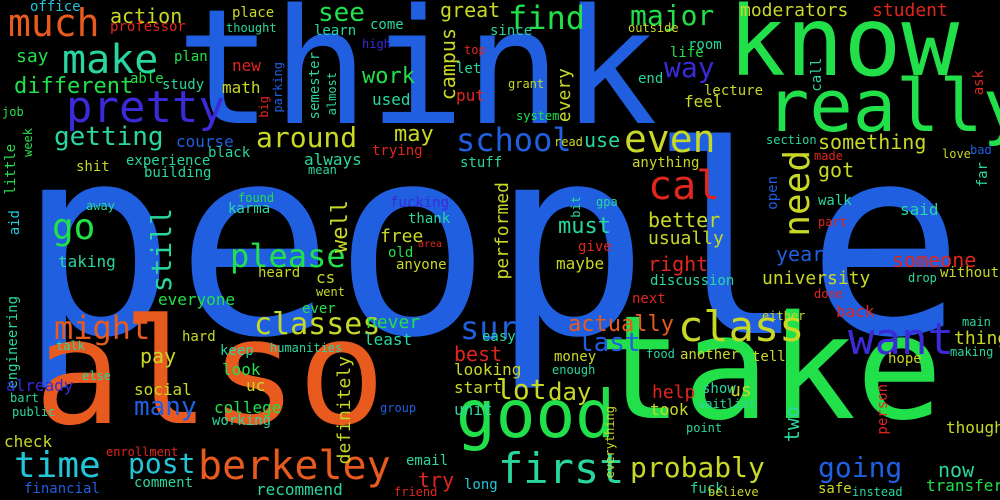 The width and height of the screenshot is (1000, 500). What do you see at coordinates (344, 410) in the screenshot?
I see `word-definitely: definitely` at bounding box center [344, 410].